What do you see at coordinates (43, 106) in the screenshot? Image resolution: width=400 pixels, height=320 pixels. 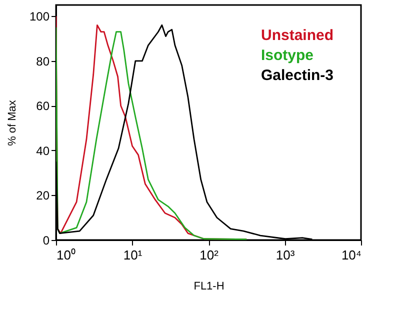 I see `y-tick-label: 60` at bounding box center [43, 106].